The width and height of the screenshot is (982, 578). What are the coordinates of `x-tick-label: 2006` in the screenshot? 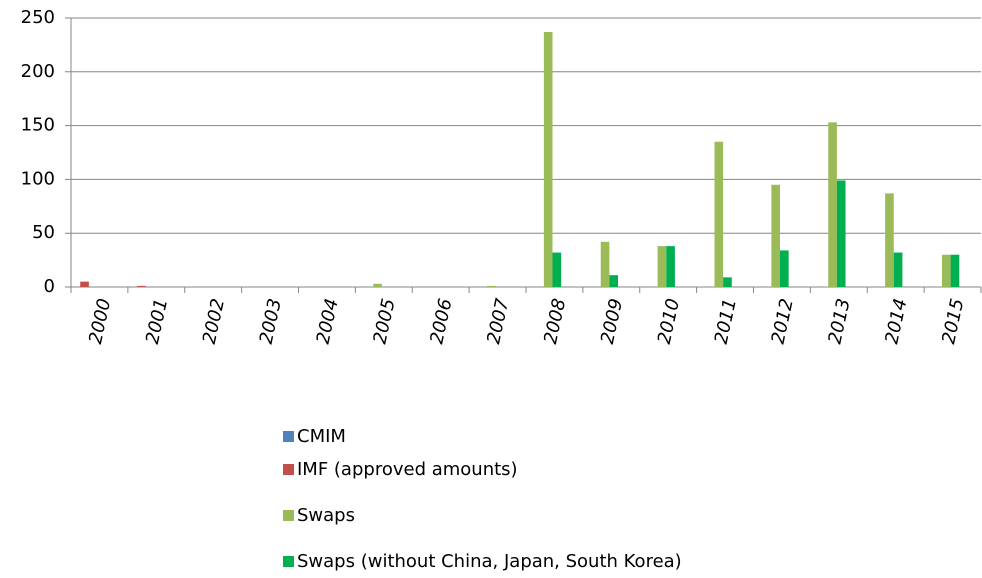 It's located at (441, 321).